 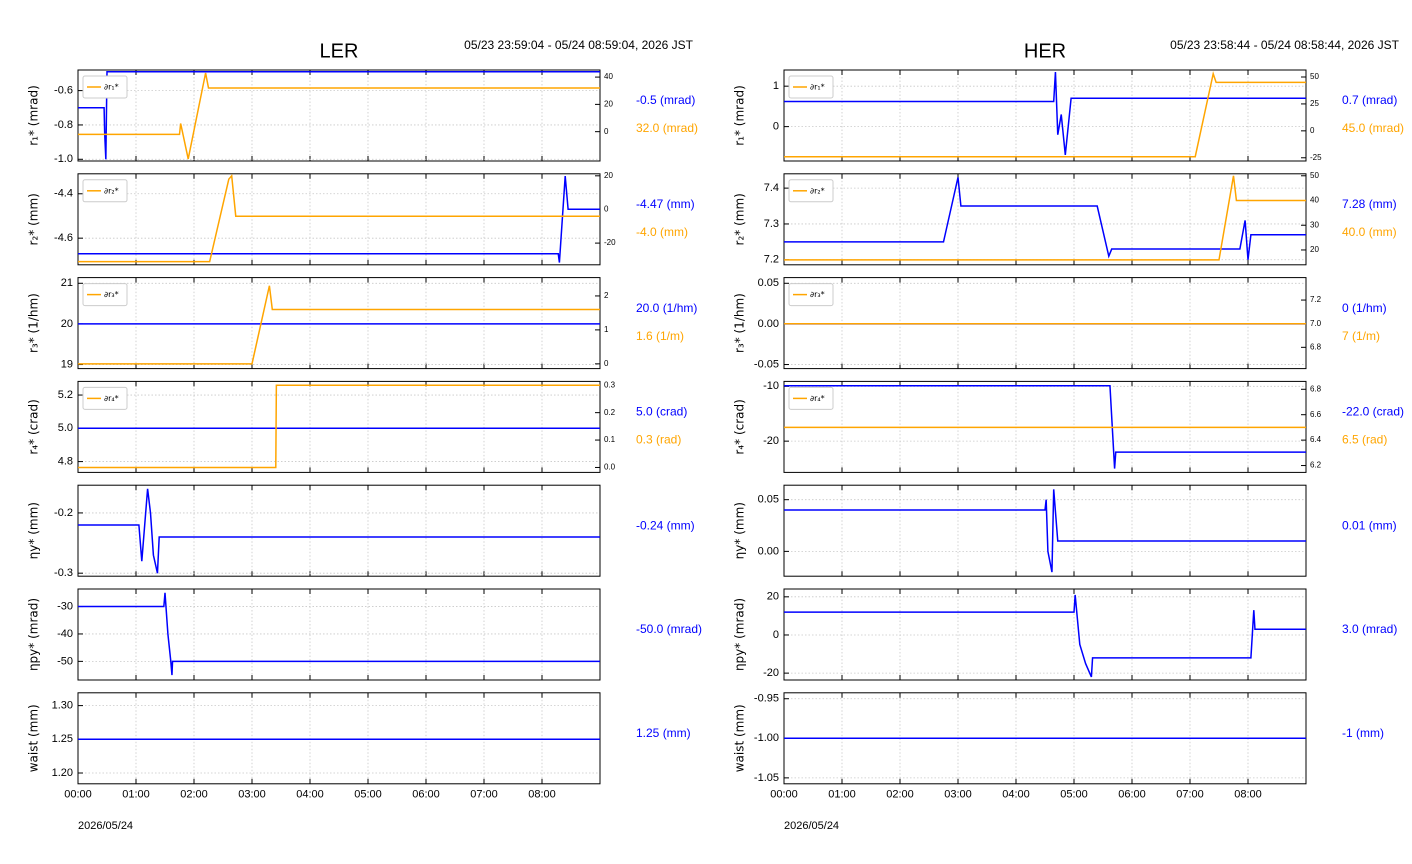 What do you see at coordinates (768, 324) in the screenshot?
I see `y-tick-label: 0.00` at bounding box center [768, 324].